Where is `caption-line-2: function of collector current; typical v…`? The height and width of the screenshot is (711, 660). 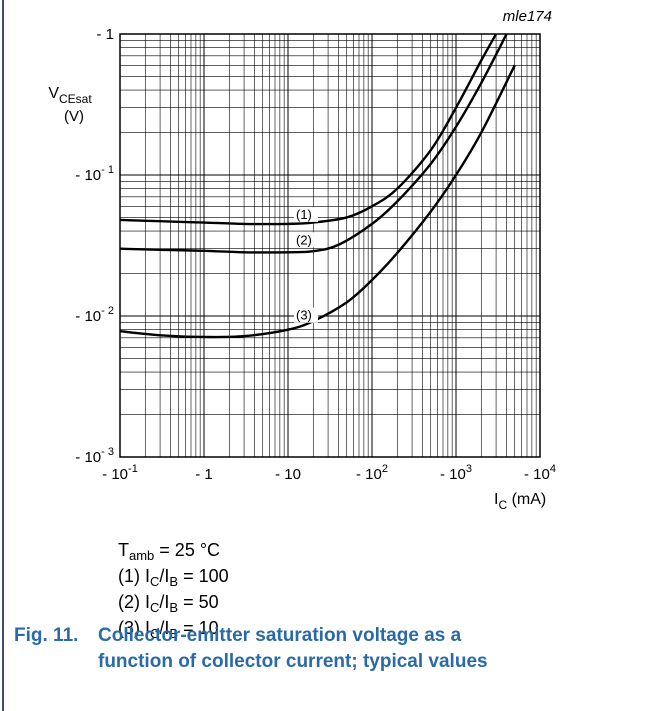
caption-line-2: function of collector current; typical v… is located at coordinates (293, 661).